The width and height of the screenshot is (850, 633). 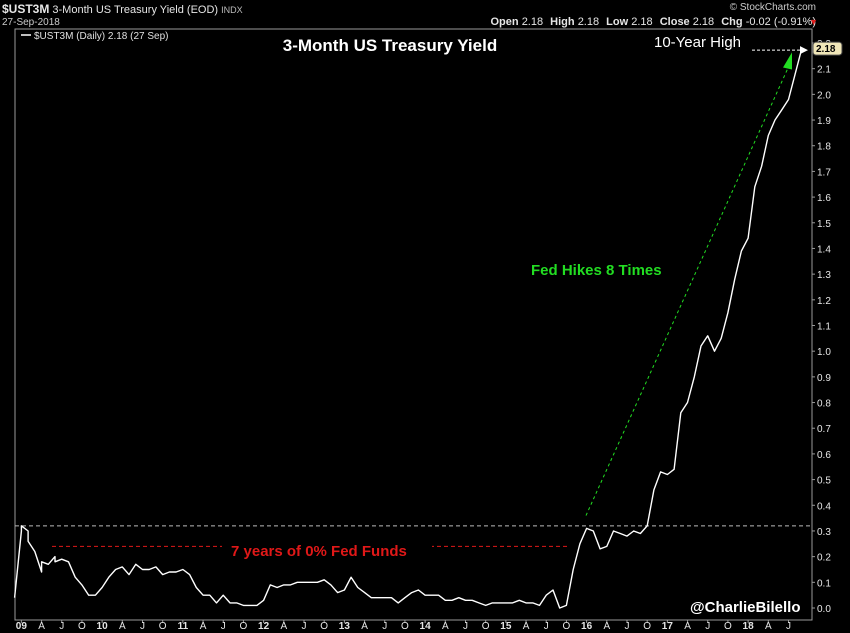 I want to click on brand-watermark: © StockCharts.com, so click(x=772, y=7).